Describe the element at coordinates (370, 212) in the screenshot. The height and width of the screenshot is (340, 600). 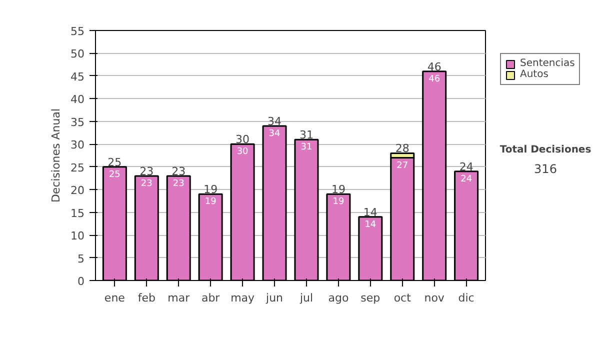
I see `total-label: 14` at that location.